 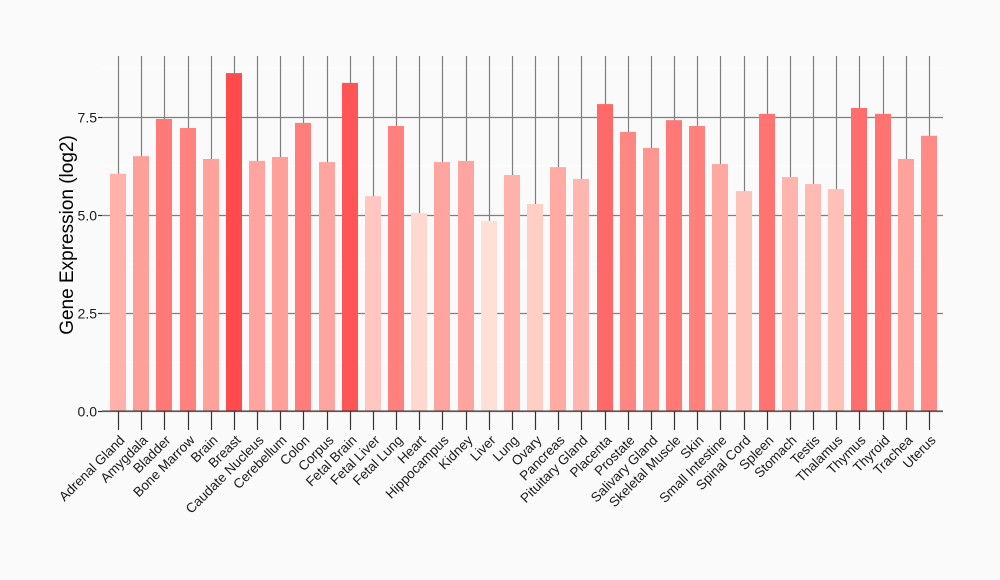 I want to click on y-axis-label: Gene Expression (log2), so click(x=67, y=235).